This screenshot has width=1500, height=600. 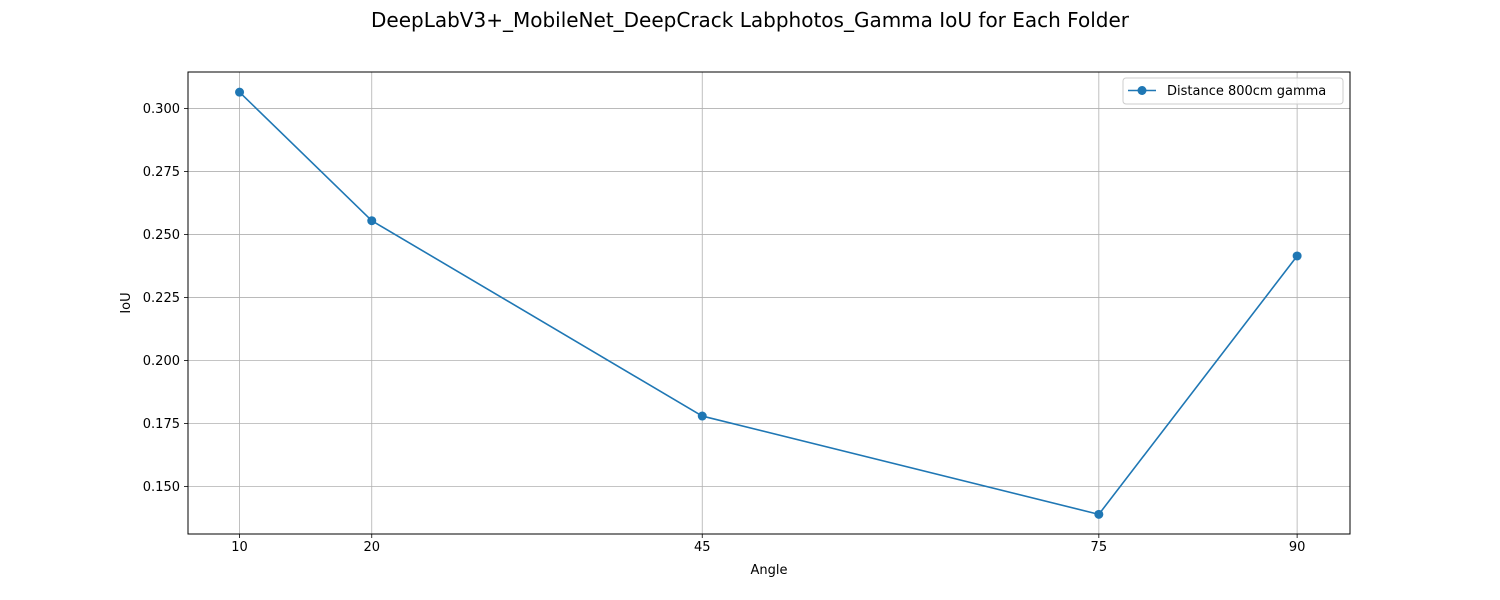 What do you see at coordinates (768, 544) in the screenshot?
I see `x-axis-ticks: 10 20 45 75 90` at bounding box center [768, 544].